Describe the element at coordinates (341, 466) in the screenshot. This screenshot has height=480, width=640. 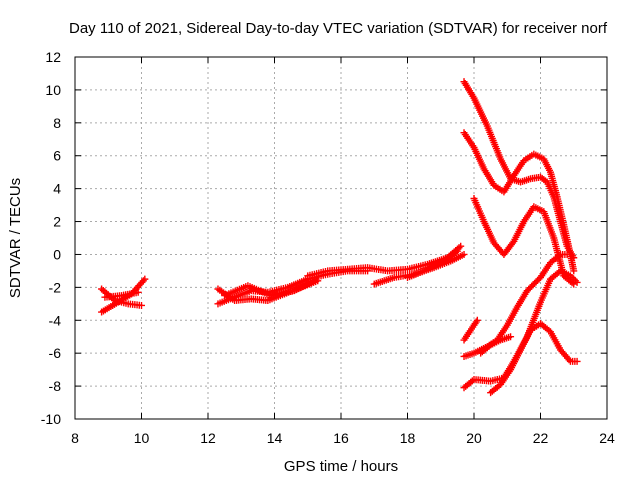
I see `x-axis-label: GPS time / hours` at that location.